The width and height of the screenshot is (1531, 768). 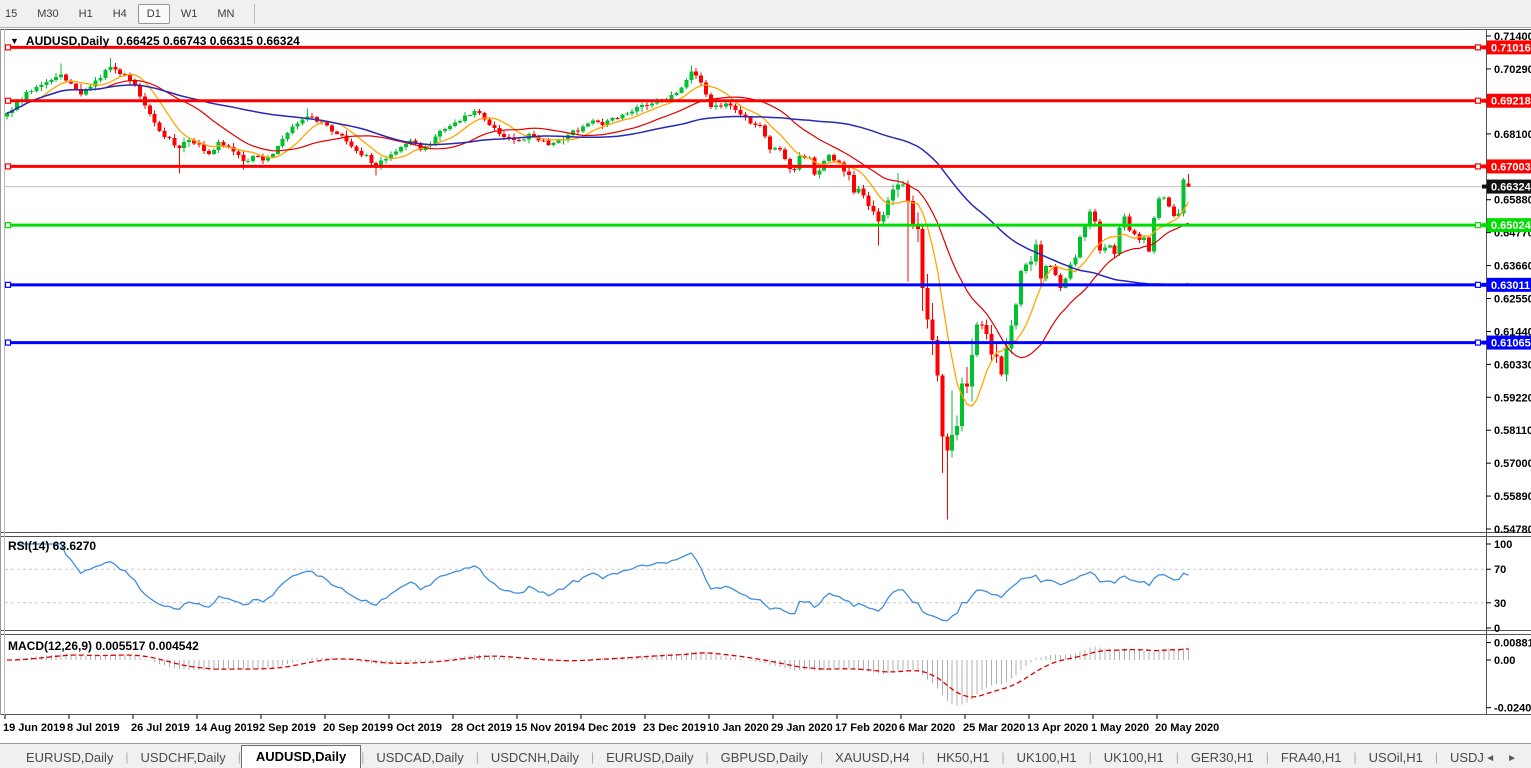 I want to click on svg-text: 0.63011, so click(x=1510, y=286).